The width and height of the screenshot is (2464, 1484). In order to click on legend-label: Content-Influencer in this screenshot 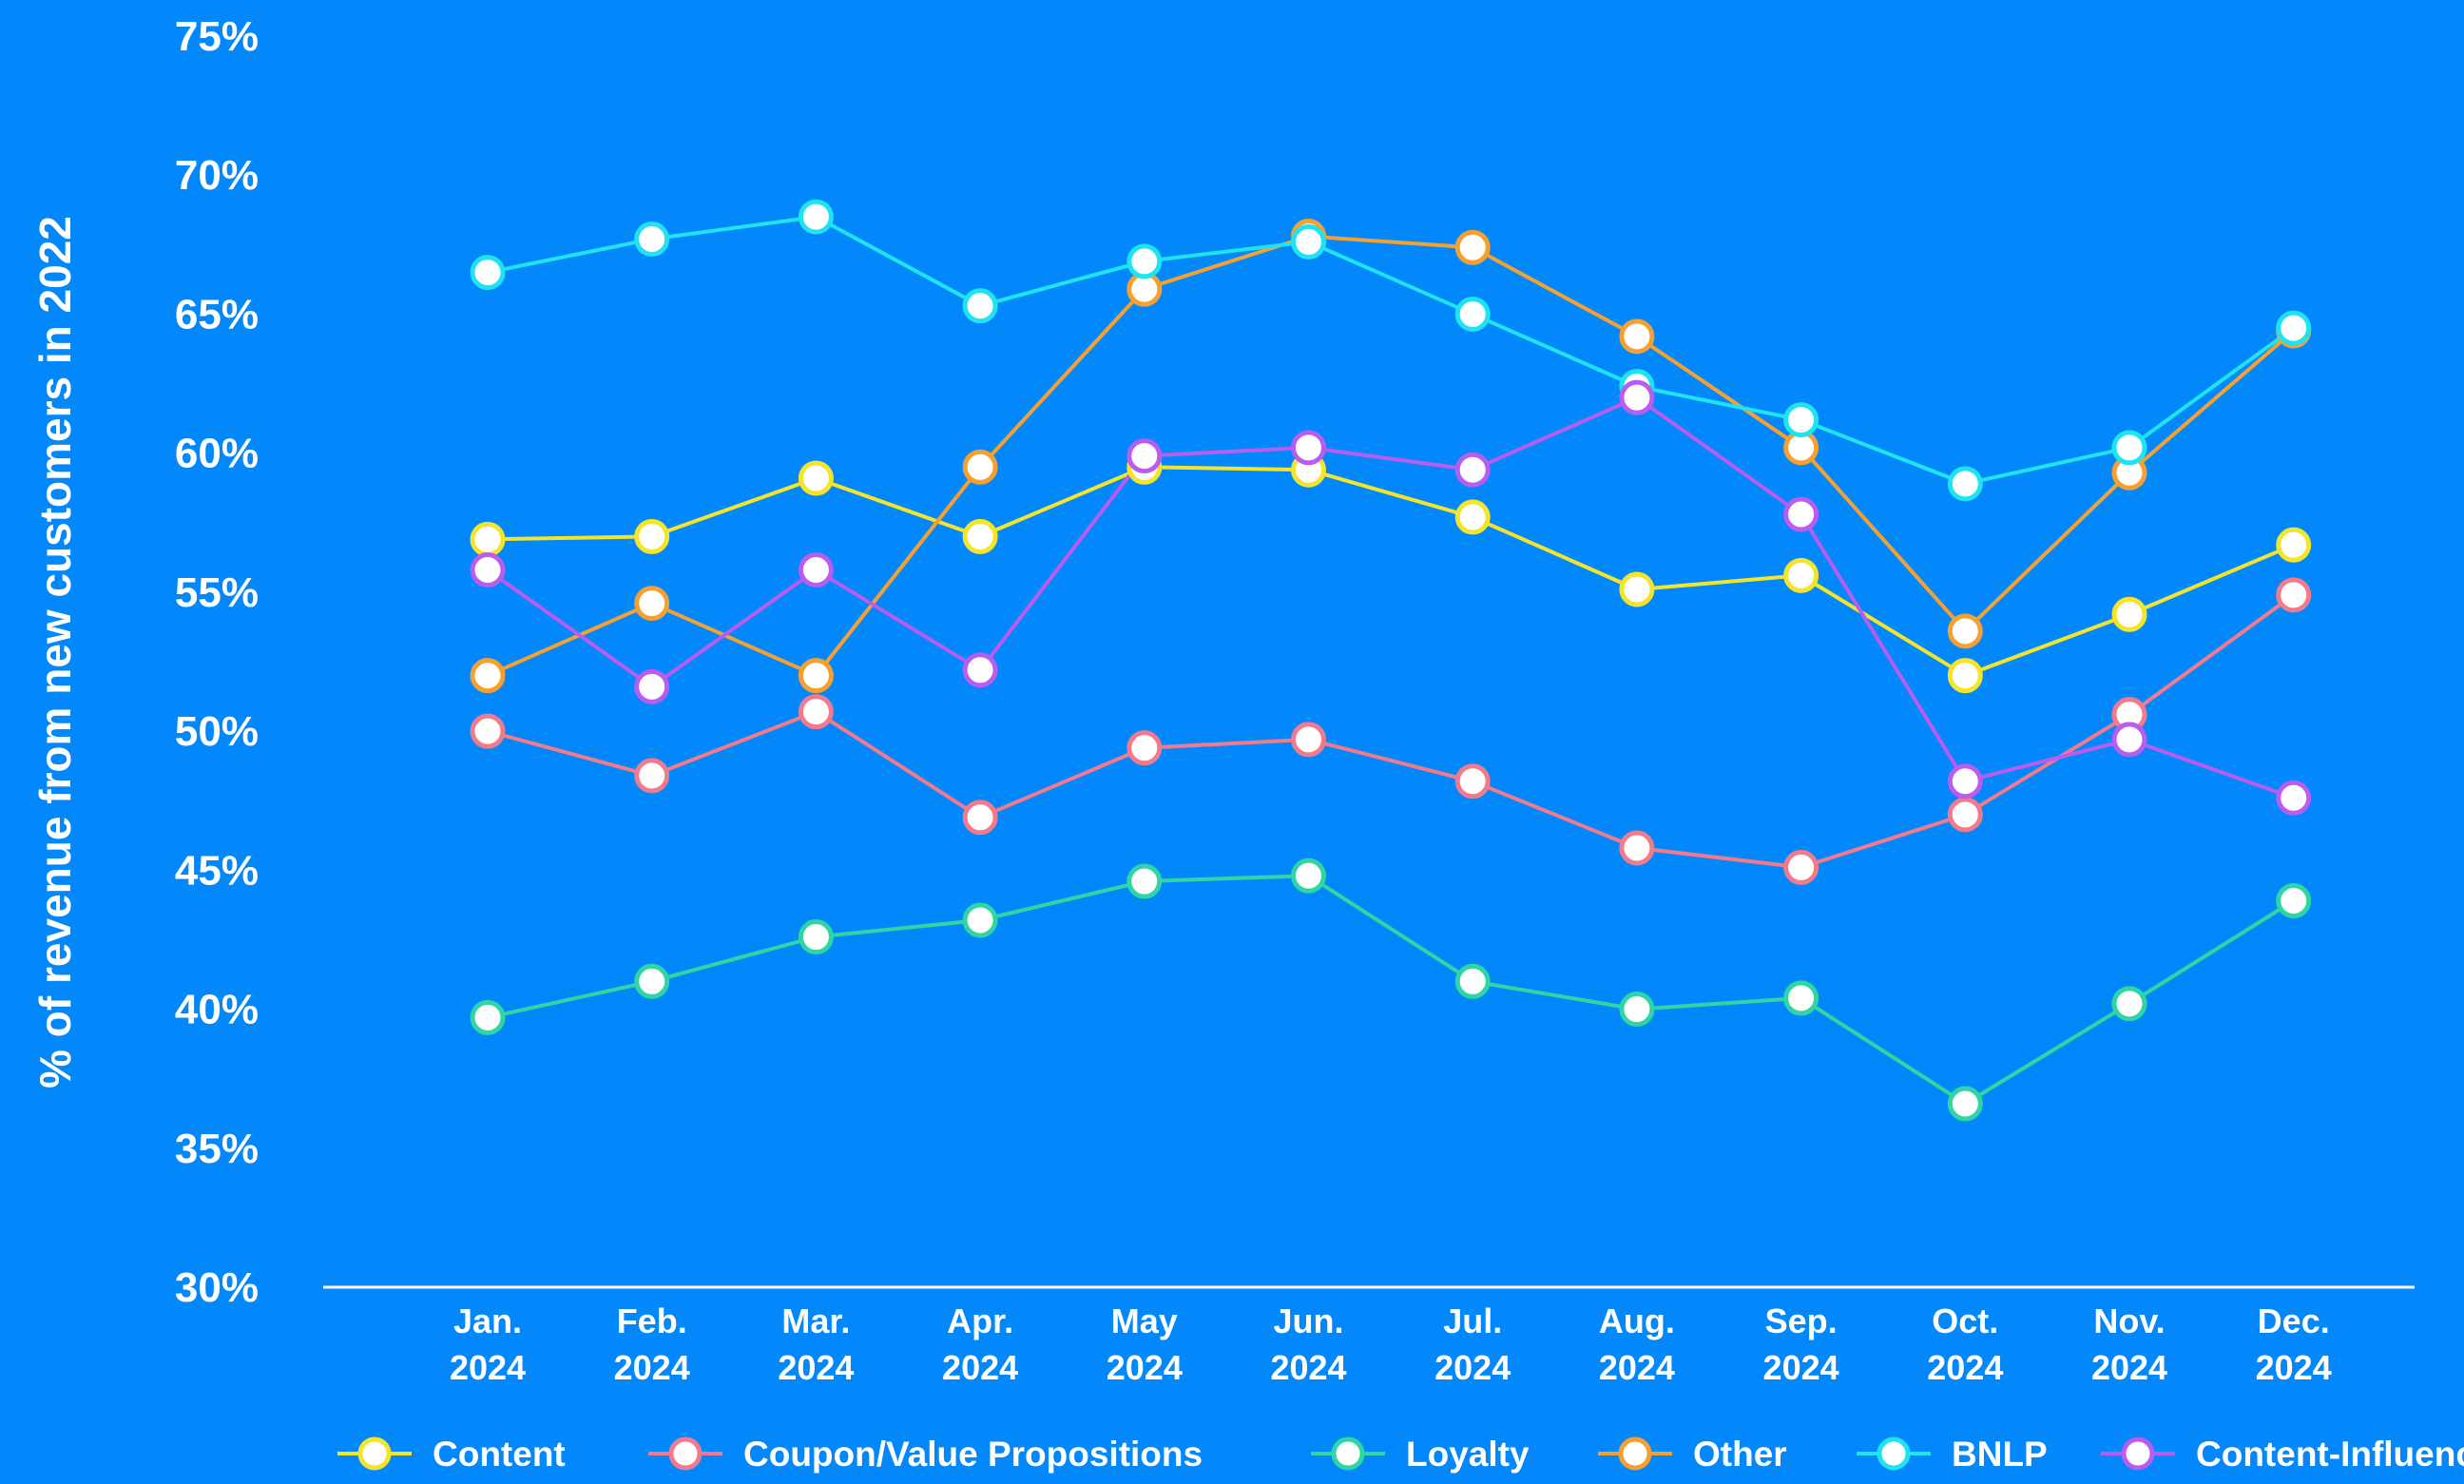, I will do `click(2330, 1454)`.